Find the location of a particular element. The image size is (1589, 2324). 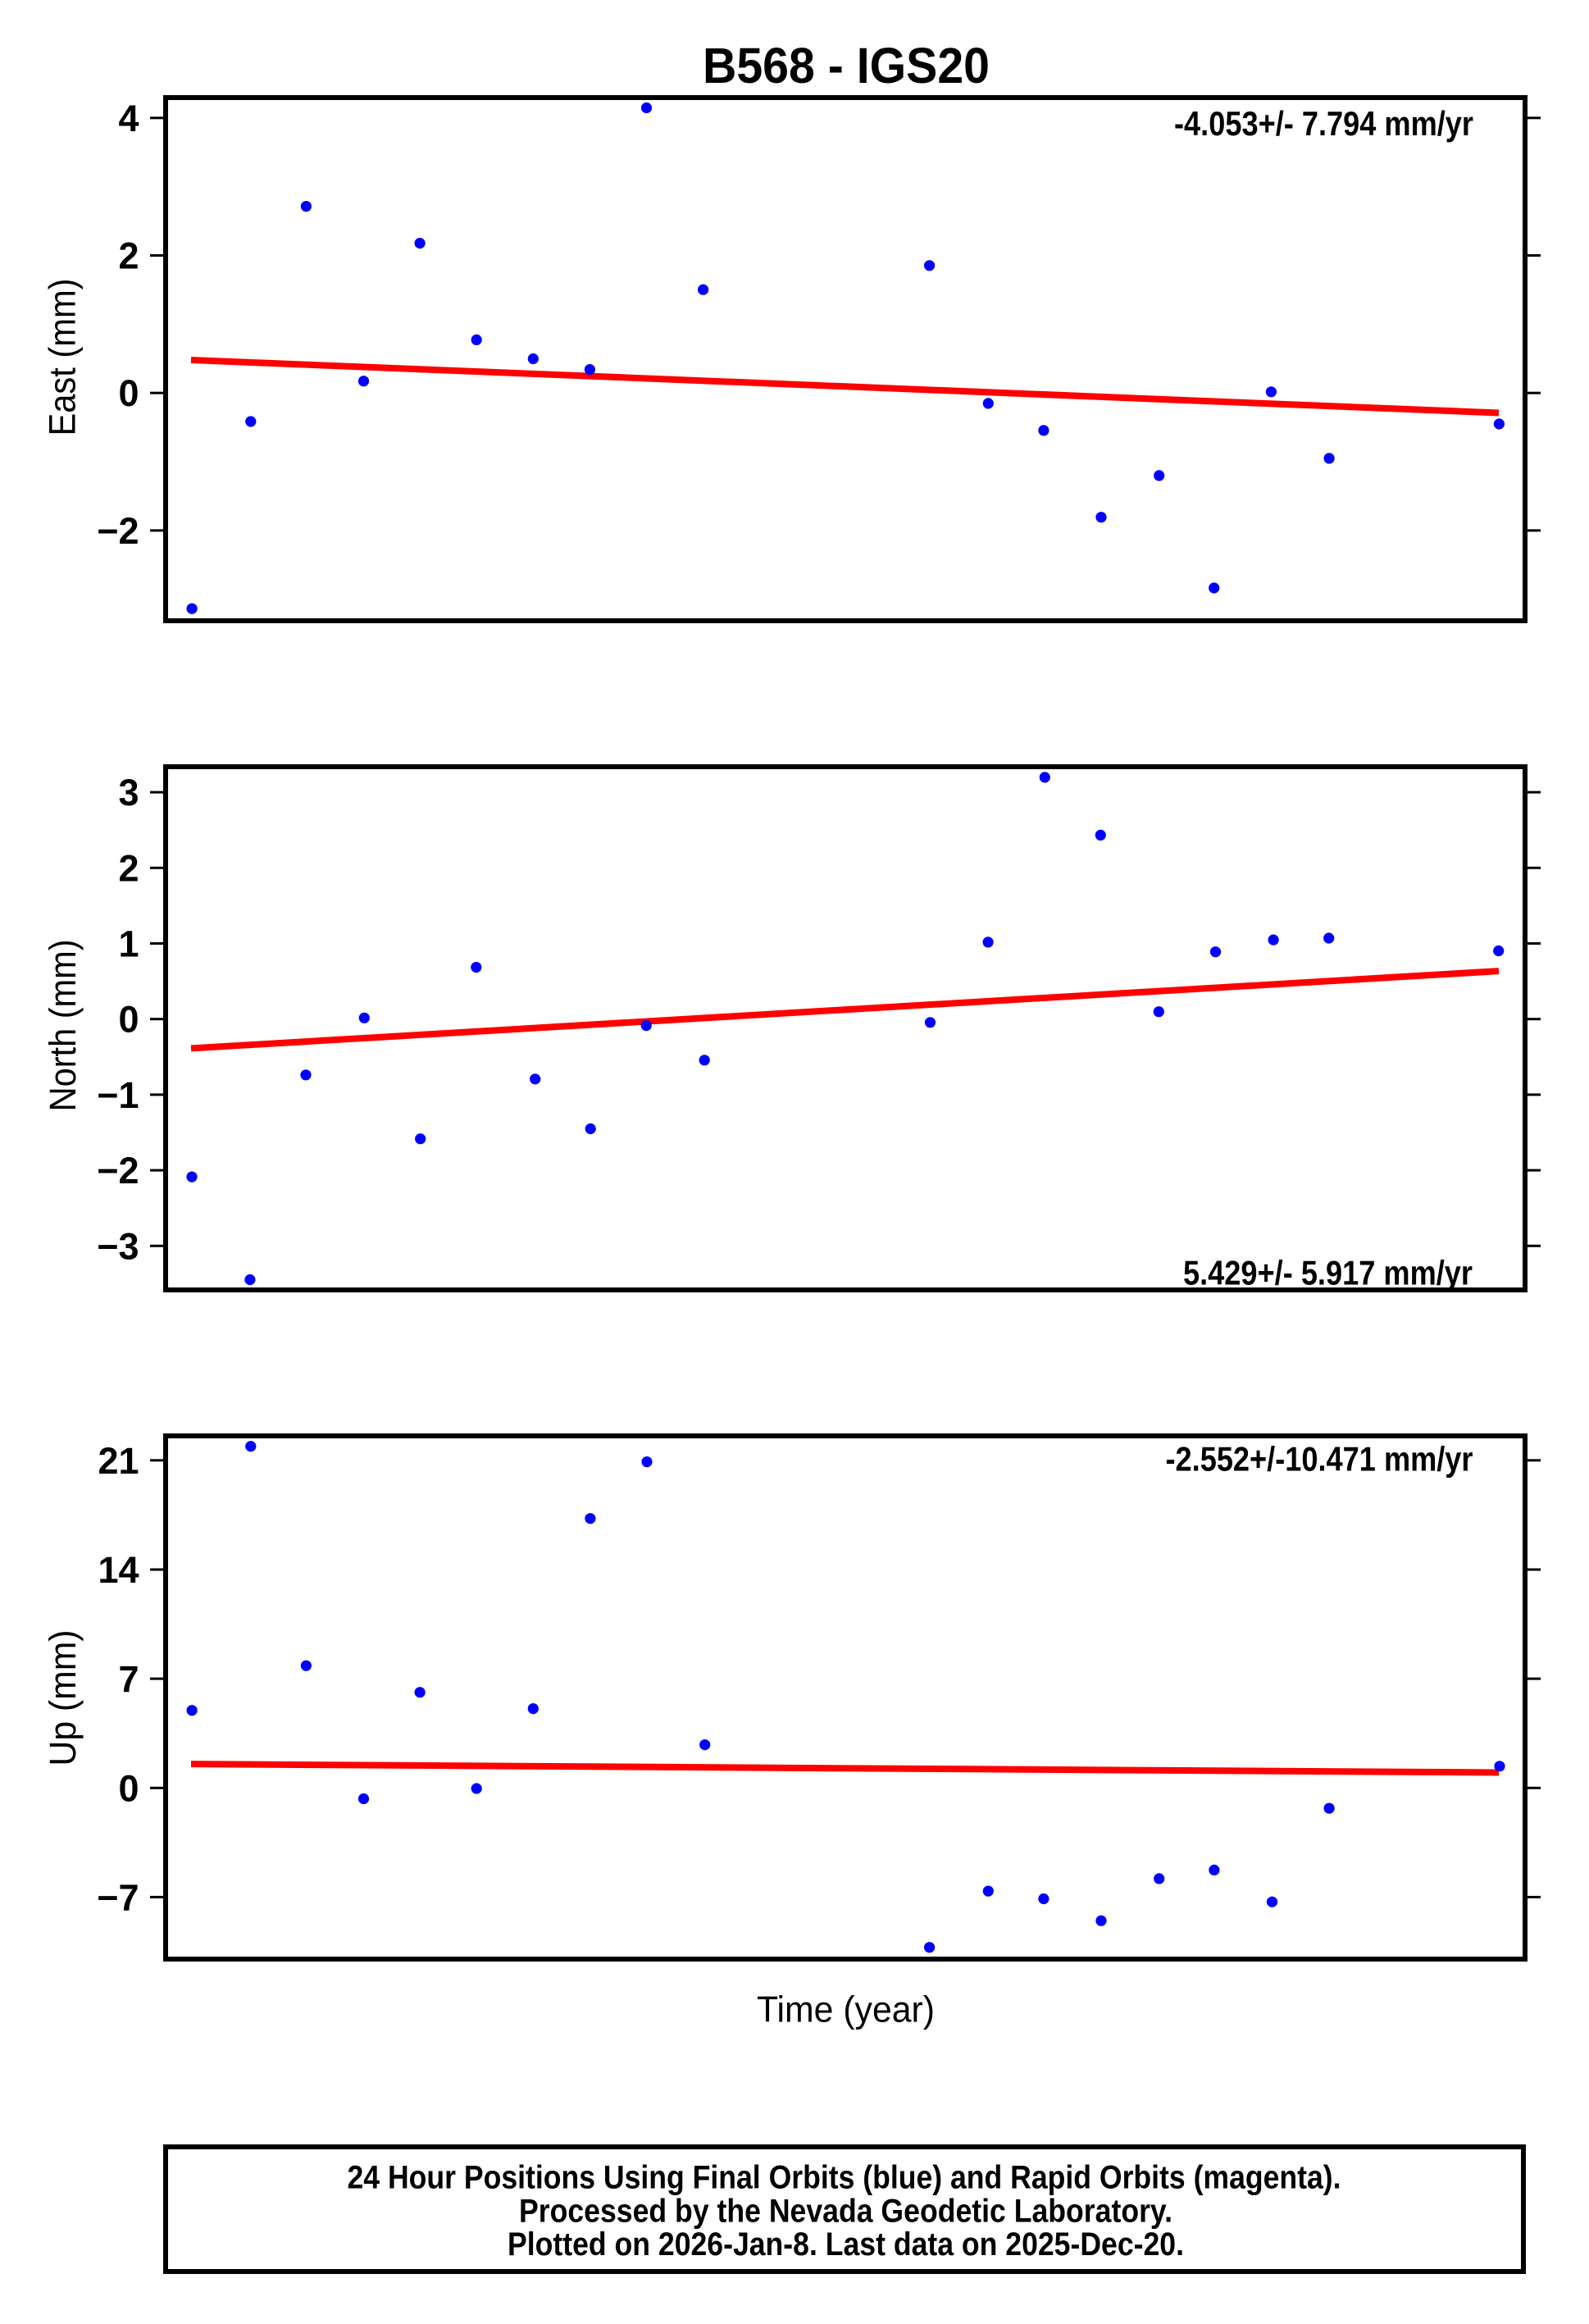

svg-text: 5.429+/- 5.917 mm/yr is located at coordinates (1328, 1272).